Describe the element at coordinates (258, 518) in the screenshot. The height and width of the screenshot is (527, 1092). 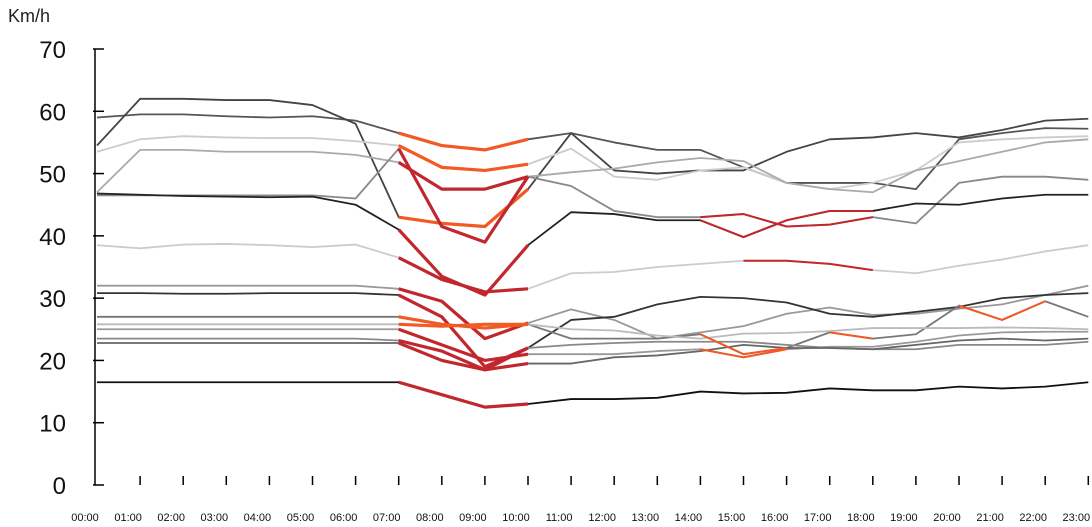
I see `x-tick-label: 04:00` at that location.